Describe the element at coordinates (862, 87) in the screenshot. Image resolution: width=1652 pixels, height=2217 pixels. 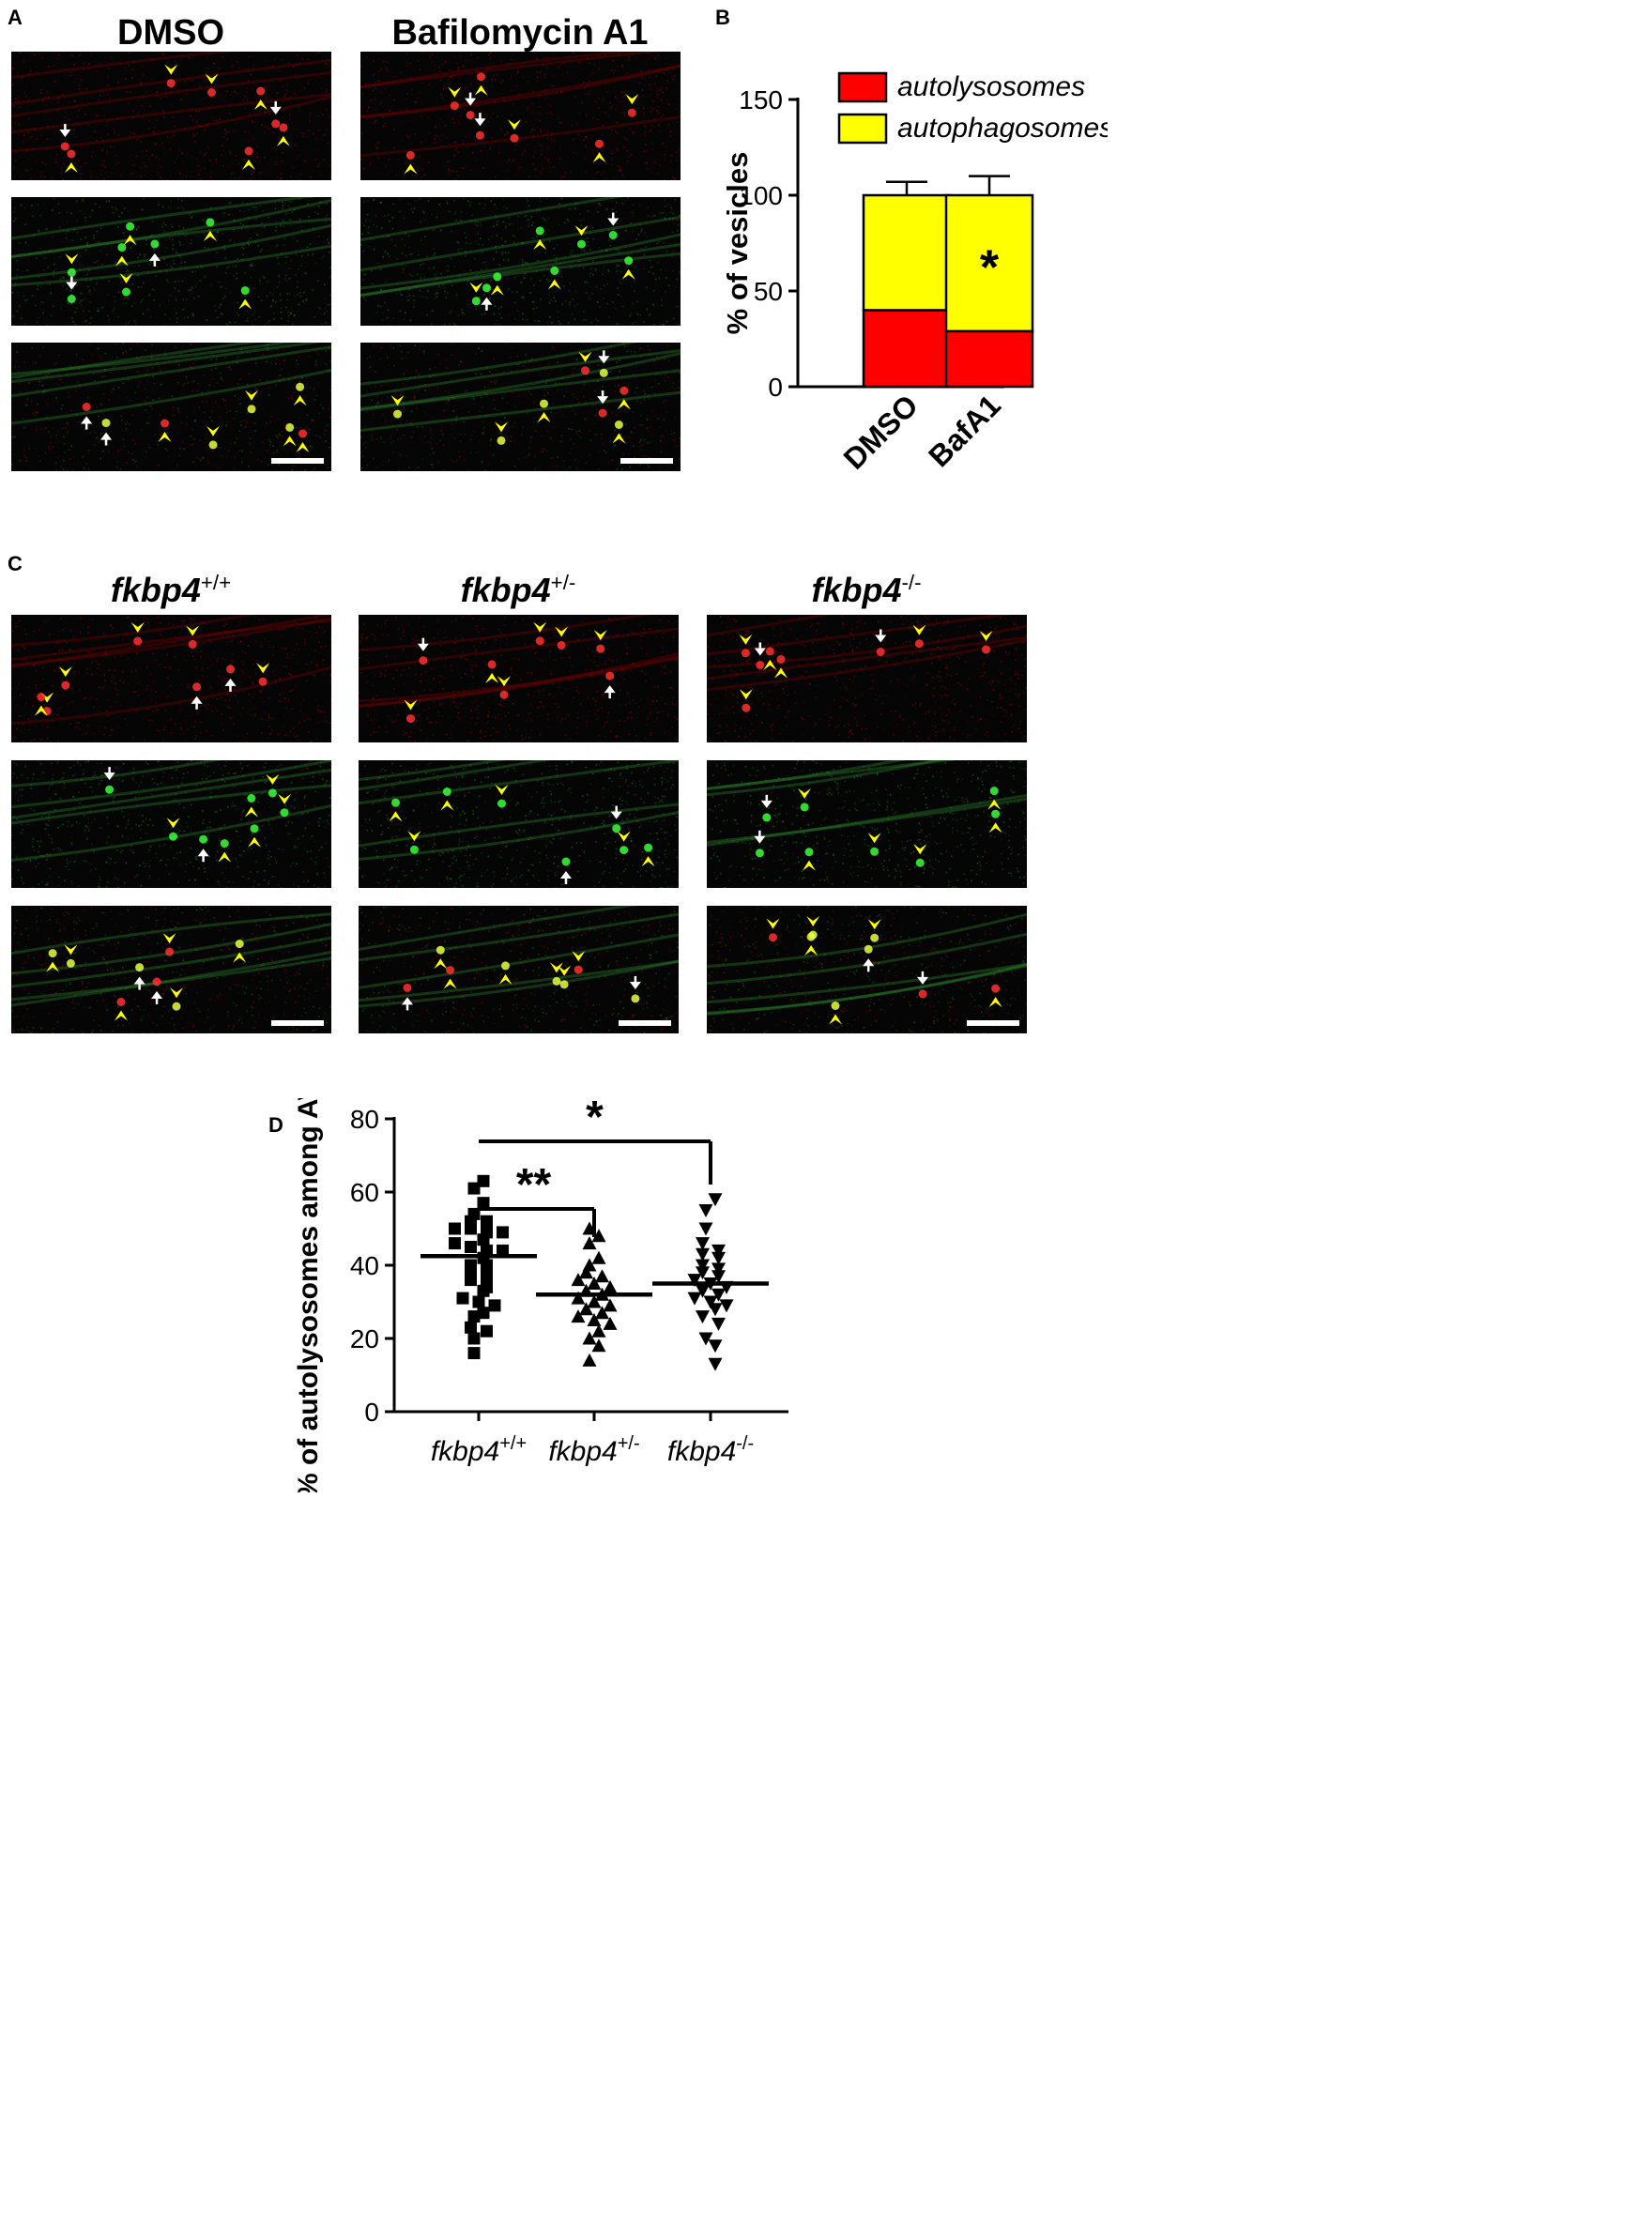
I see `legend-swatch-autolysosomes` at that location.